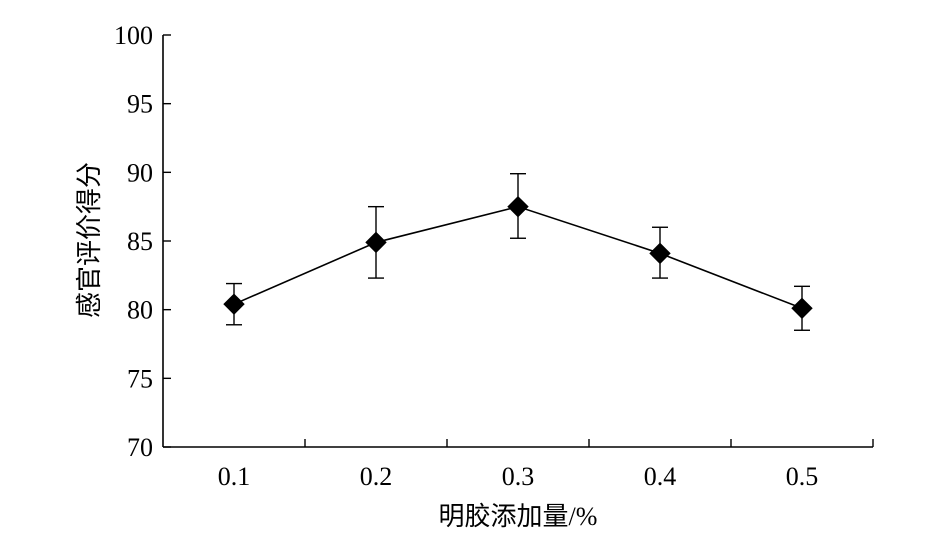 This screenshot has height=557, width=945. Describe the element at coordinates (140, 172) in the screenshot. I see `y-tick-label: 90` at that location.